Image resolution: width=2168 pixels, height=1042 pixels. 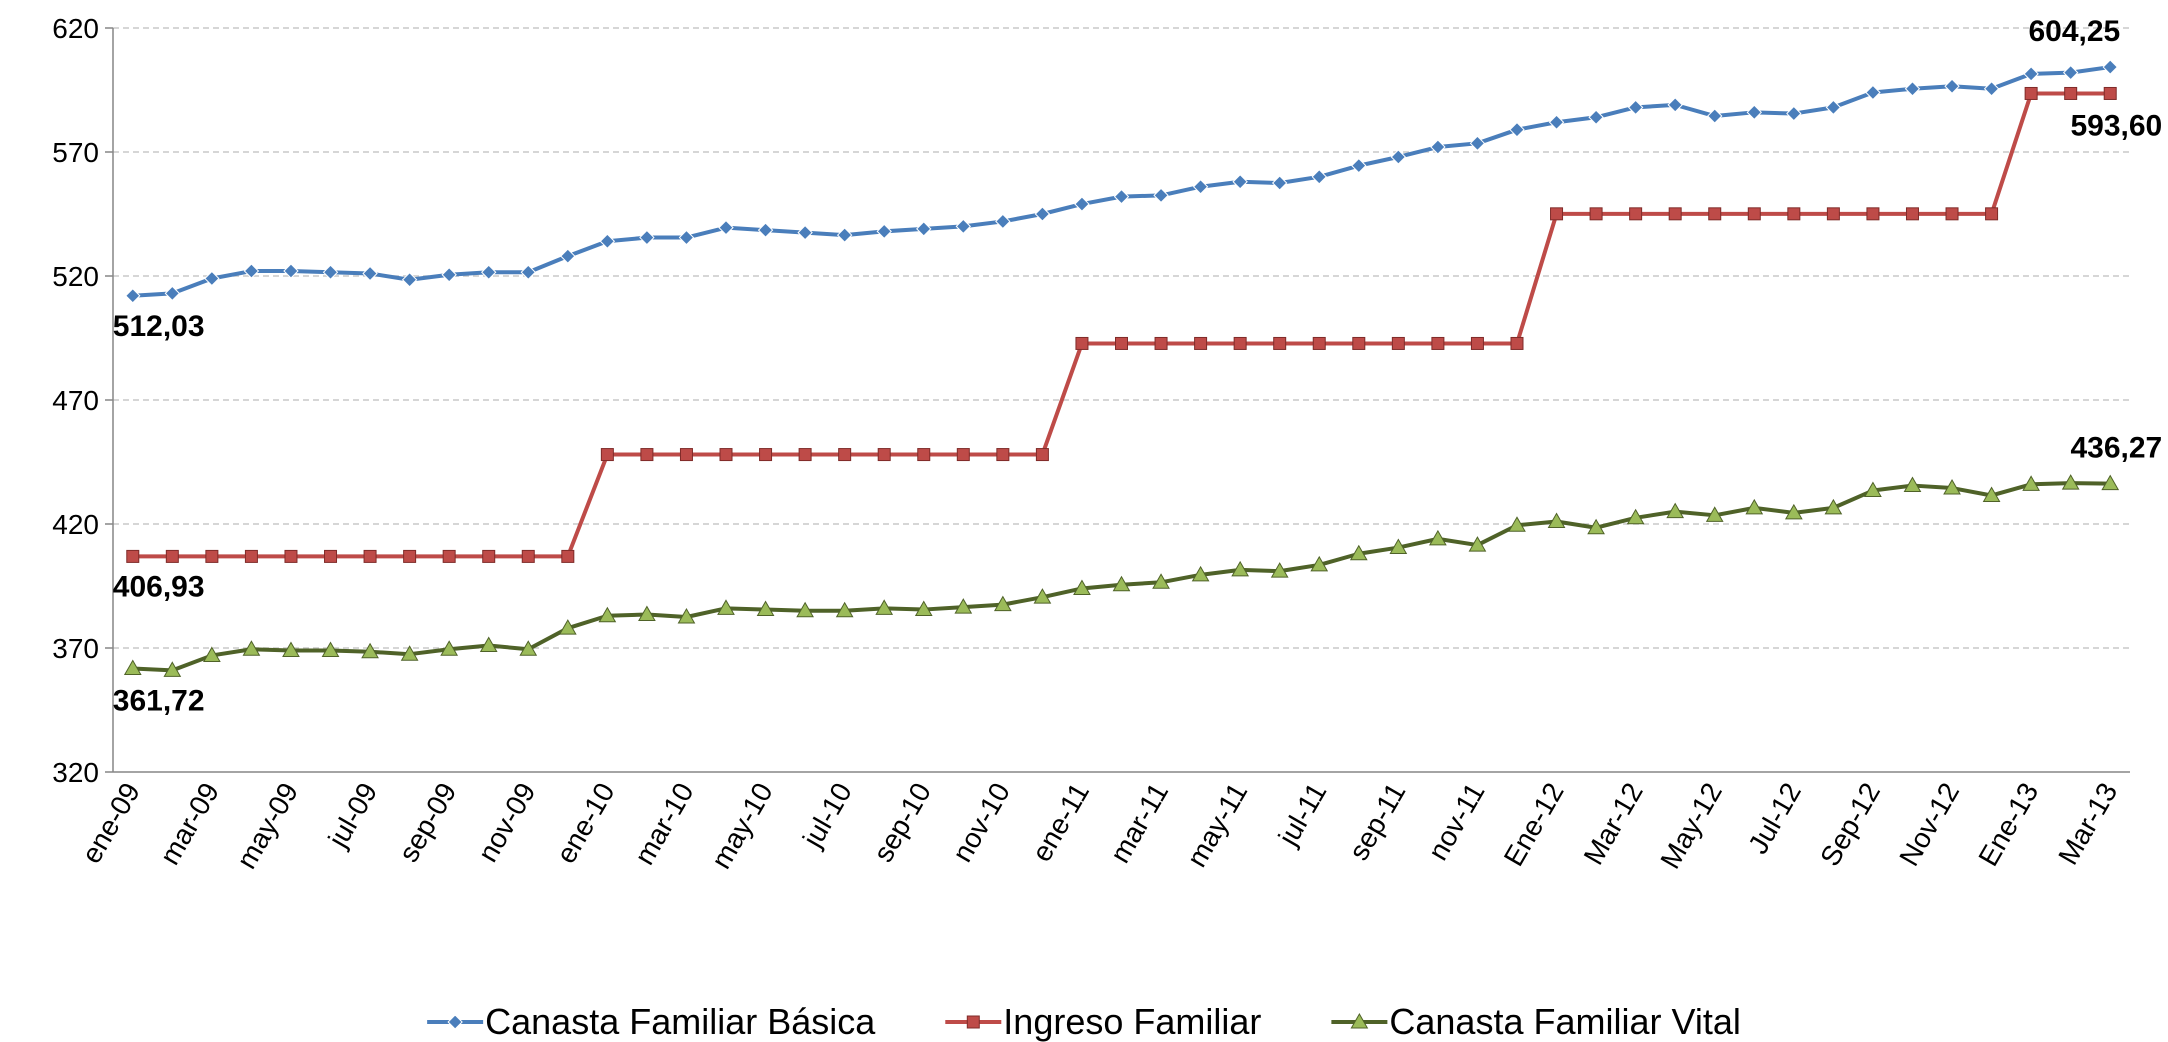 What do you see at coordinates (159, 586) in the screenshot?
I see `data-label: 406,93` at bounding box center [159, 586].